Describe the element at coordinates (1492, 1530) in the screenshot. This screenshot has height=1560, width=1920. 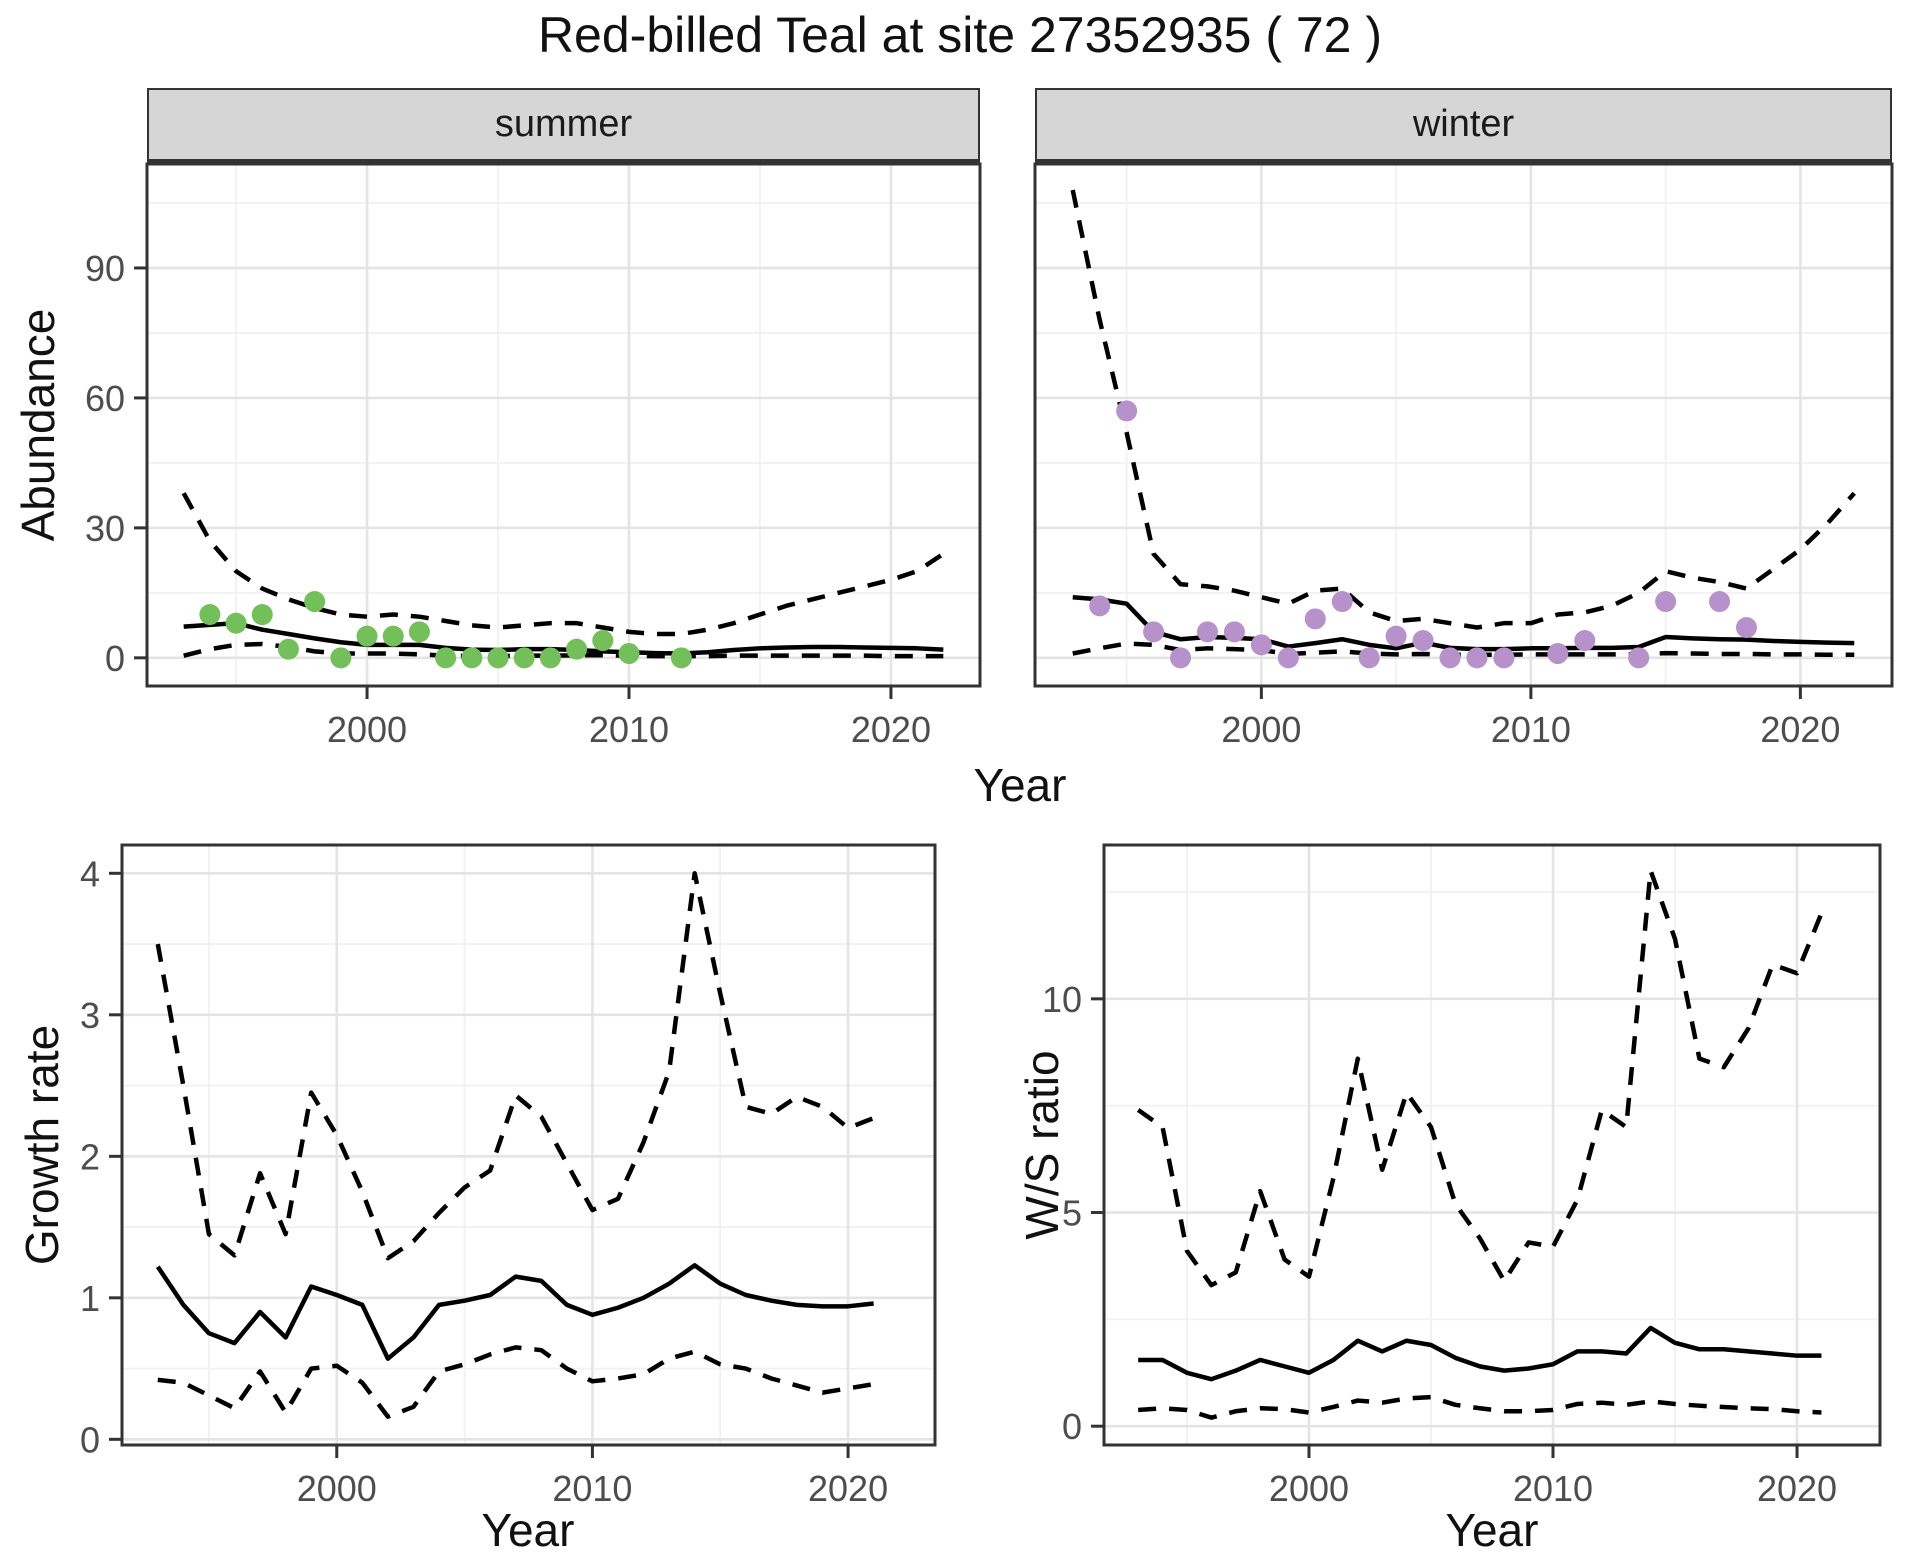
I see `x-axis-title-year-bottom-right: Year` at that location.